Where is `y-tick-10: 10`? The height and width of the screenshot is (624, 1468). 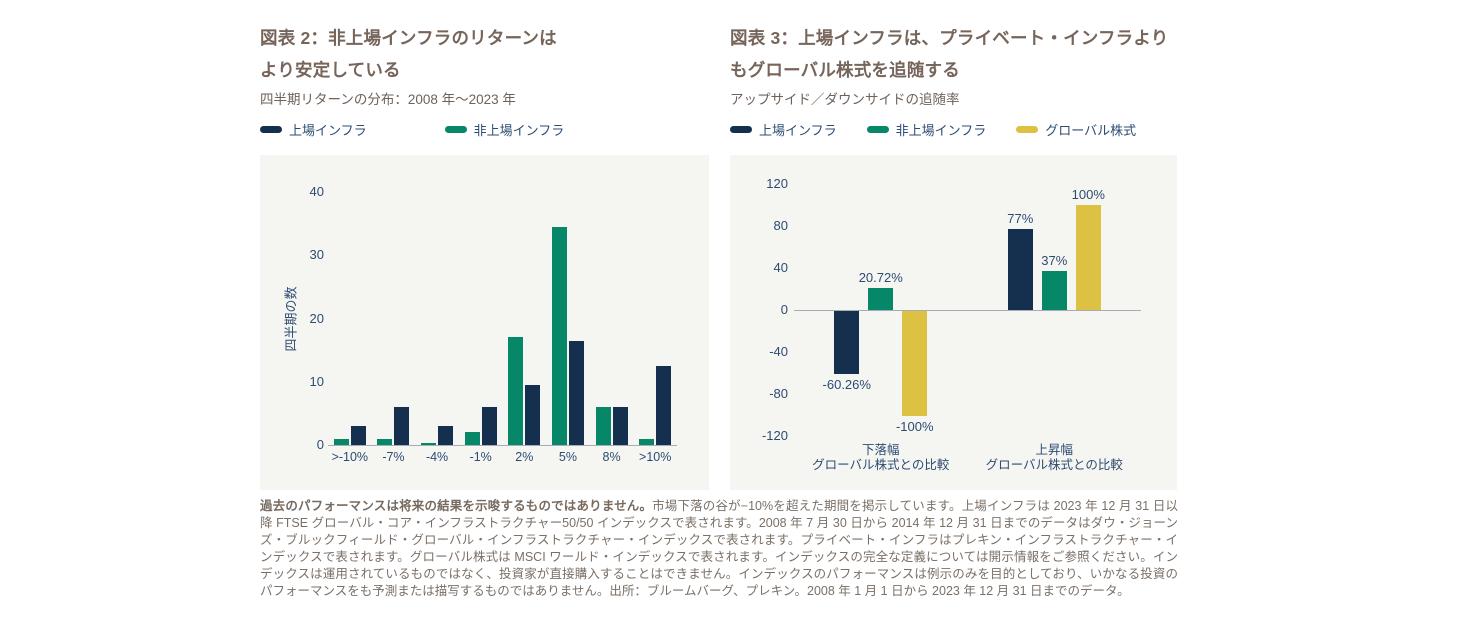
y-tick-10: 10 is located at coordinates (316, 381).